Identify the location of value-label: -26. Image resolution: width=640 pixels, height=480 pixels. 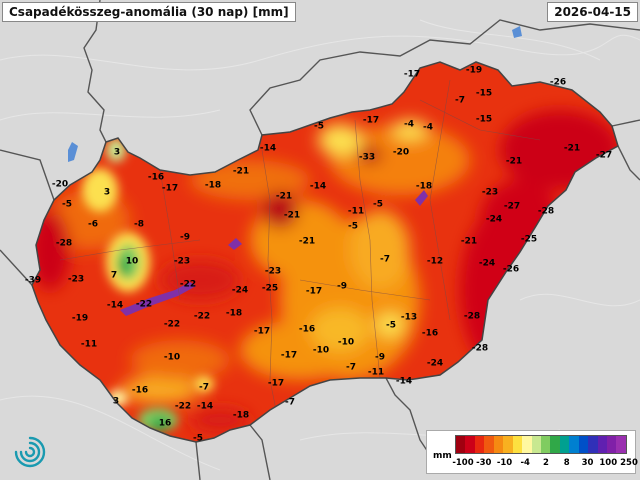
(511, 270).